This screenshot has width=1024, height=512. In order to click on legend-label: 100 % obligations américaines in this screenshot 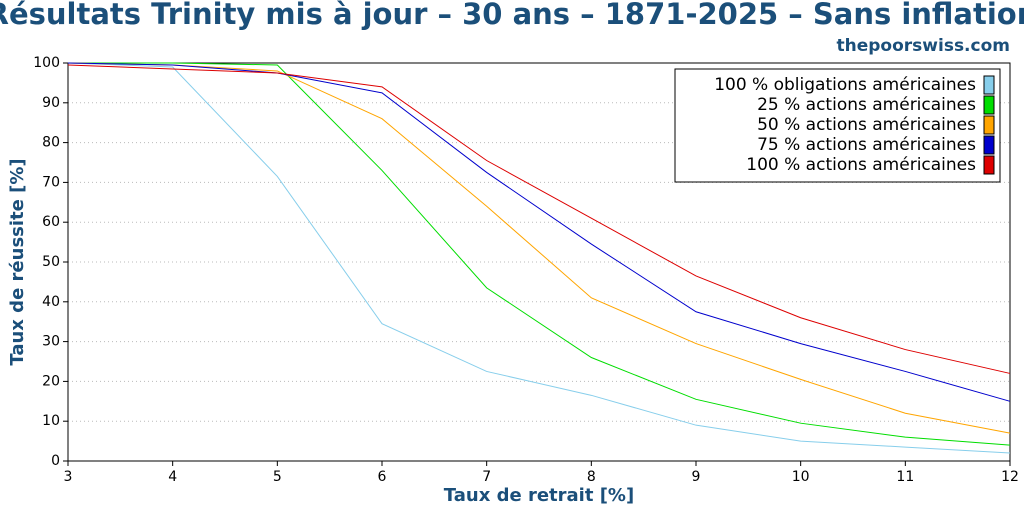, I will do `click(845, 85)`.